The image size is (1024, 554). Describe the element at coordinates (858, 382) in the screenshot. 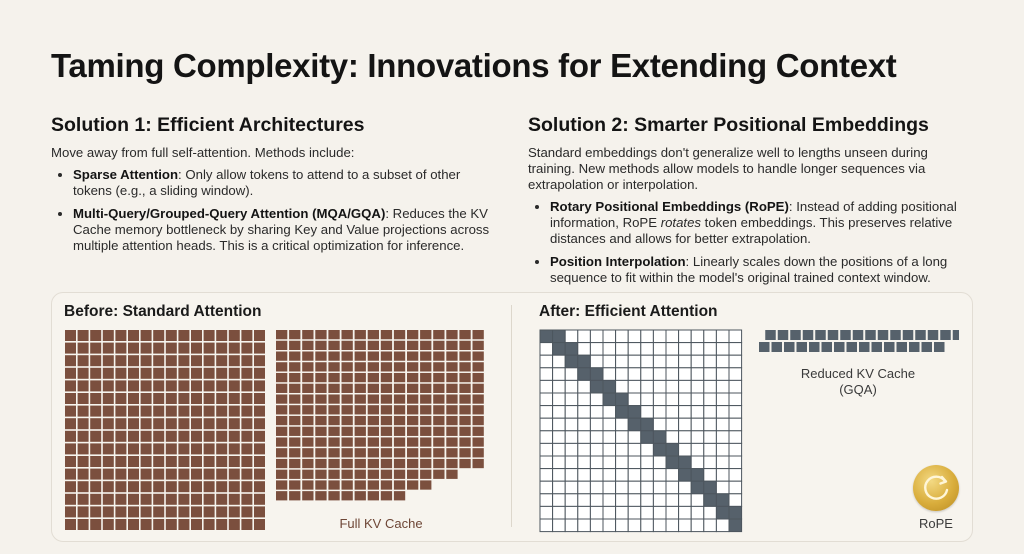

I see `reduced-kv-cache-caption: Reduced KV Cache (GQA)` at that location.